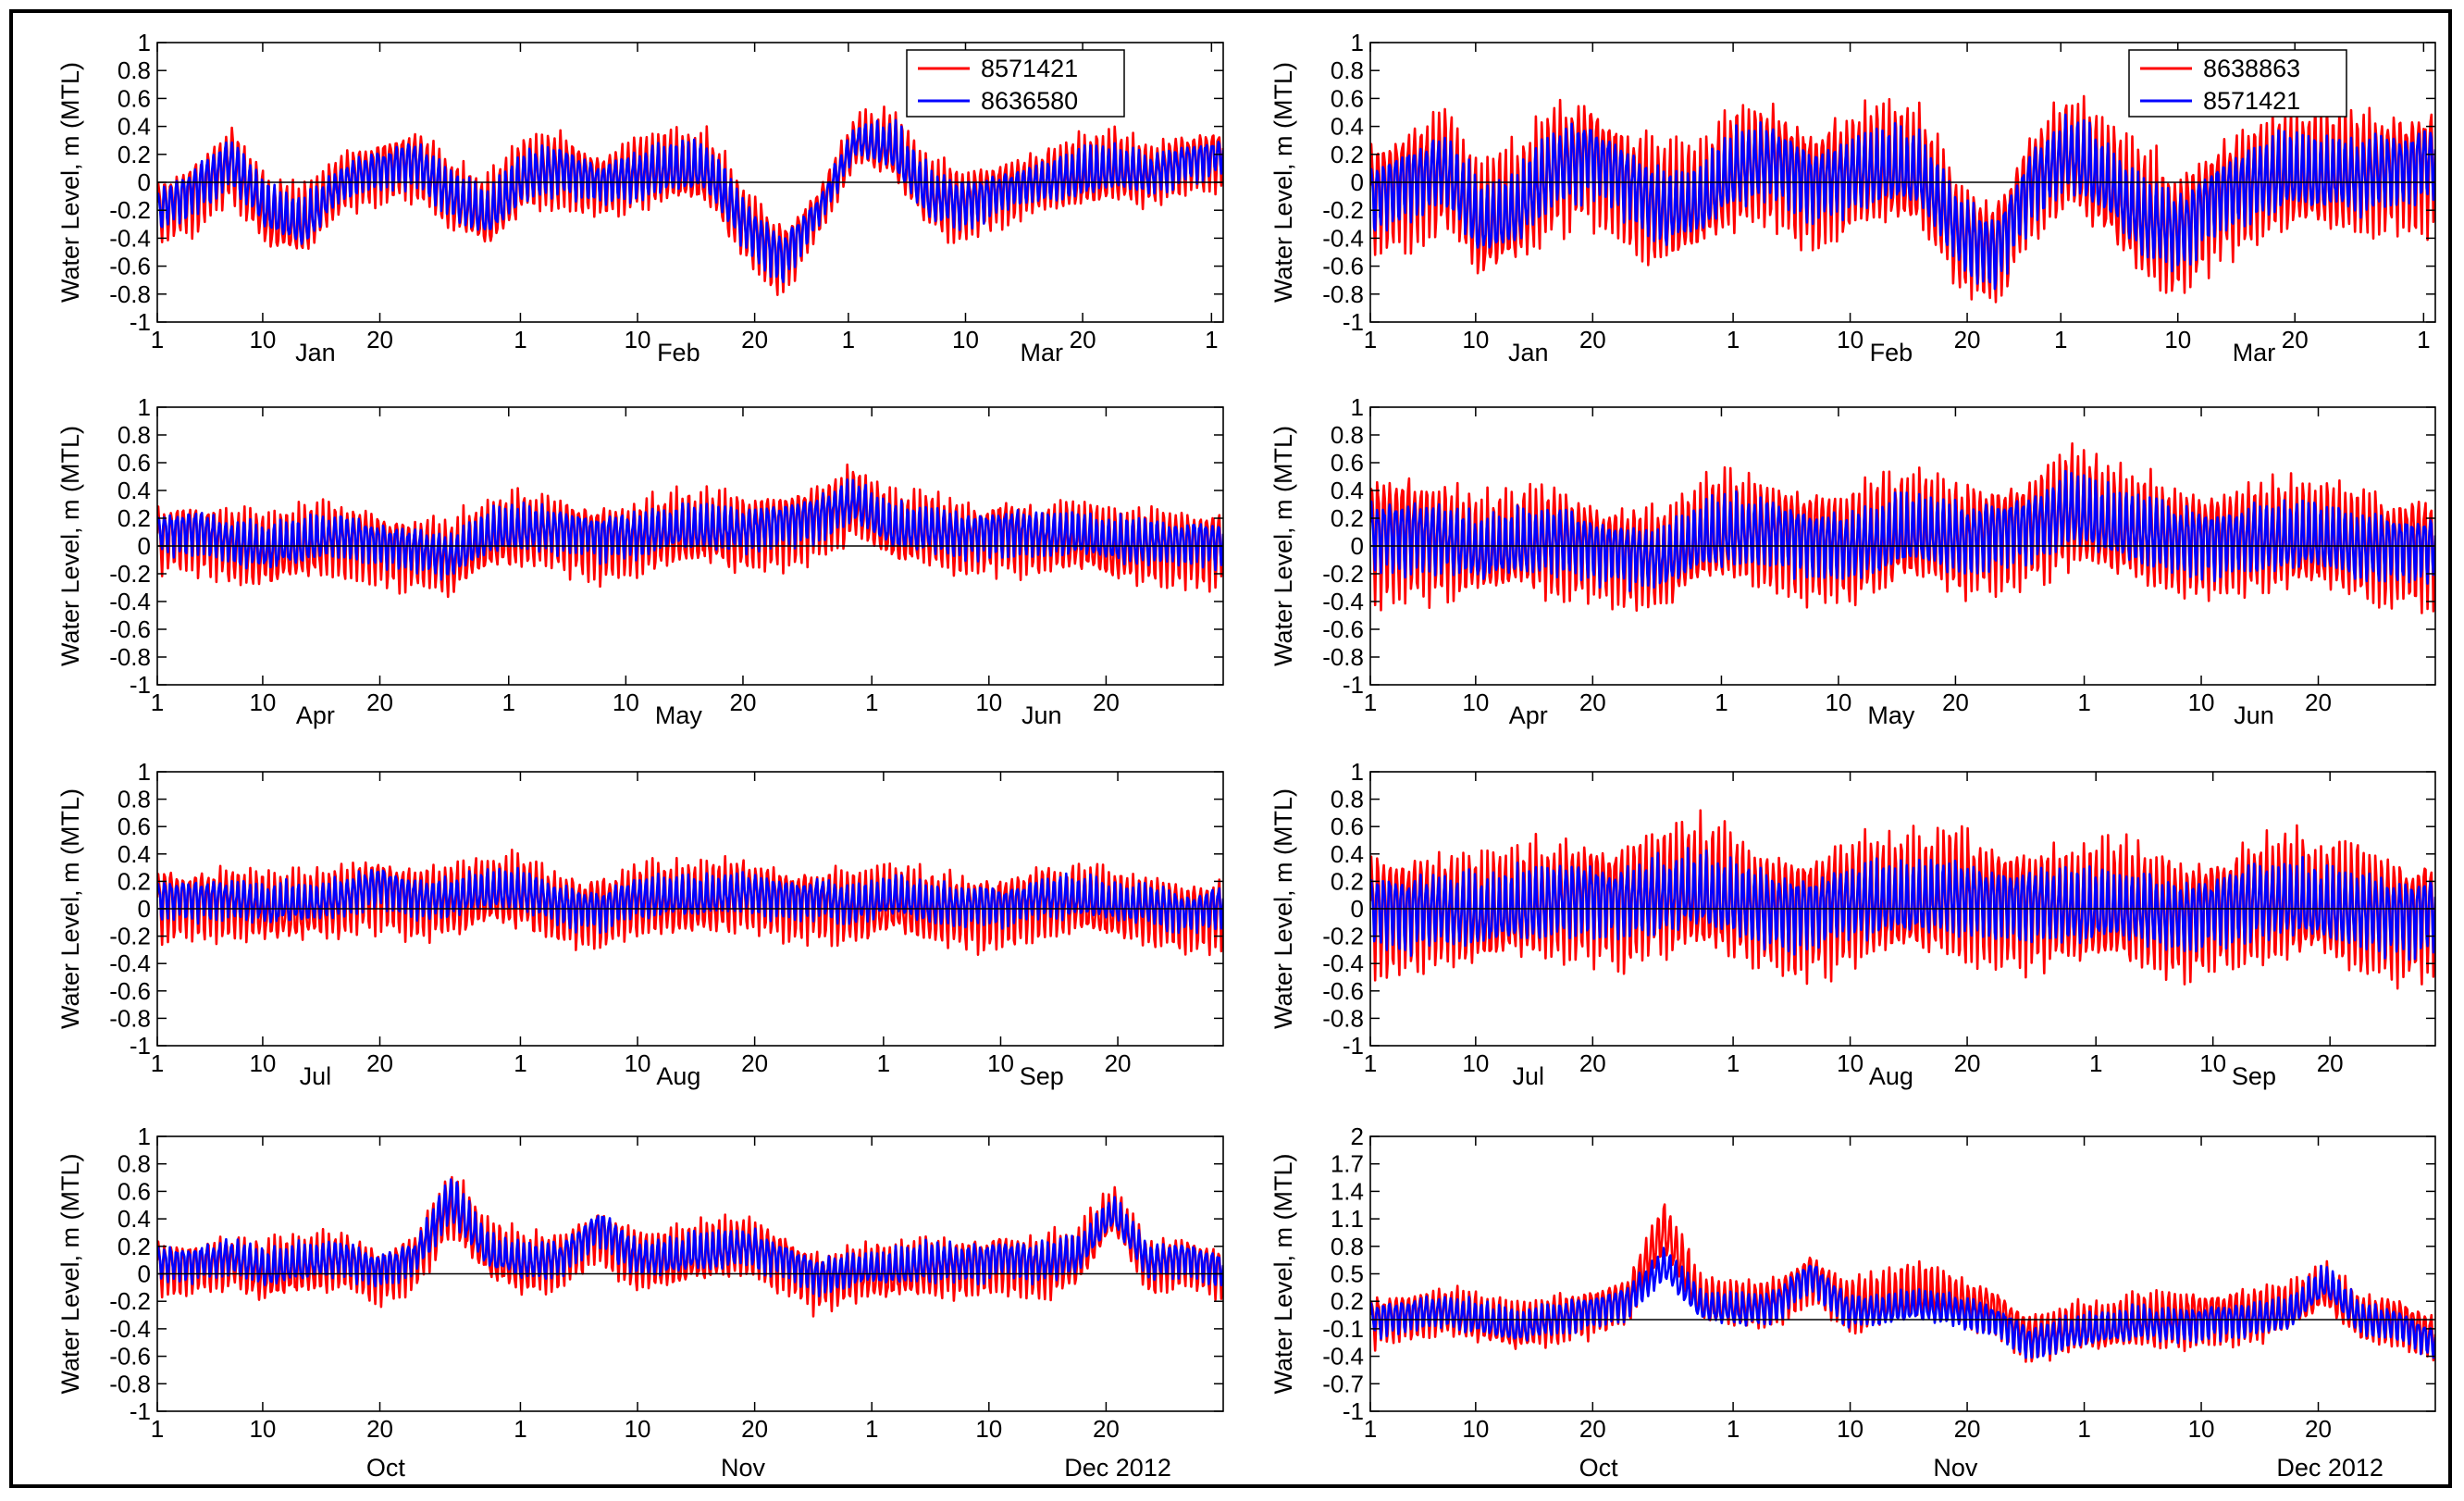 This screenshot has height=1501, width=2464. Describe the element at coordinates (1358, 1136) in the screenshot. I see `y-tick-label: 2` at that location.